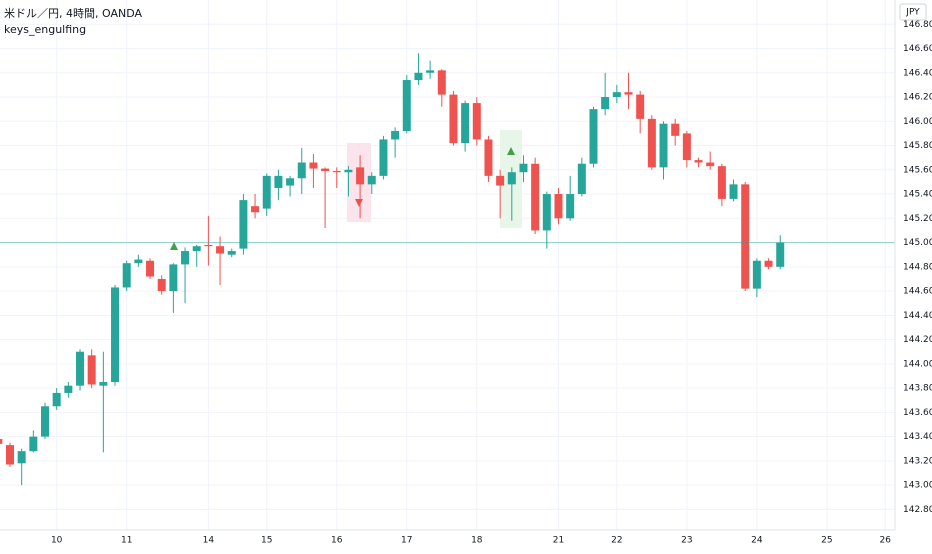 The image size is (932, 554). I want to click on y-tick-label: 146.800, so click(917, 25).